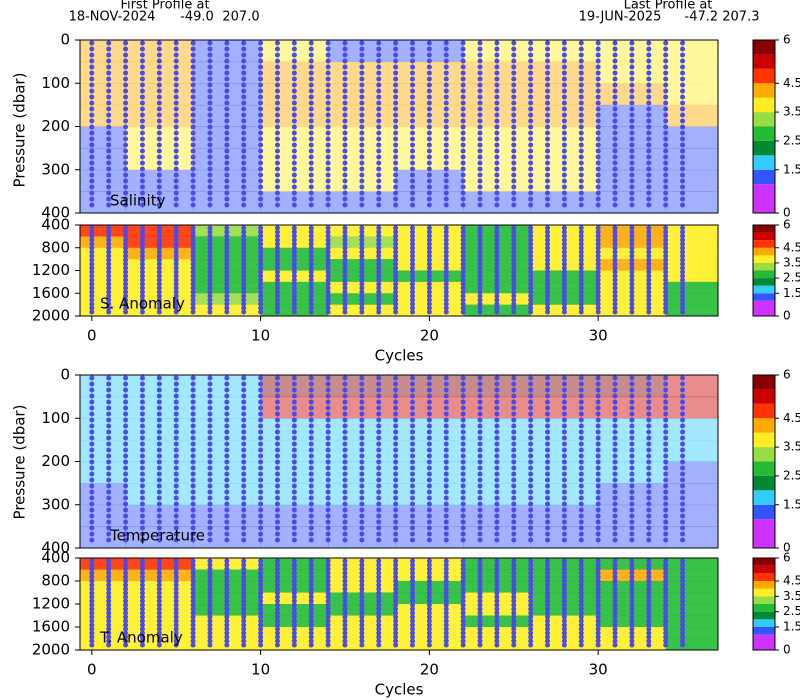  What do you see at coordinates (598, 336) in the screenshot?
I see `x-tick-label: 30` at bounding box center [598, 336].